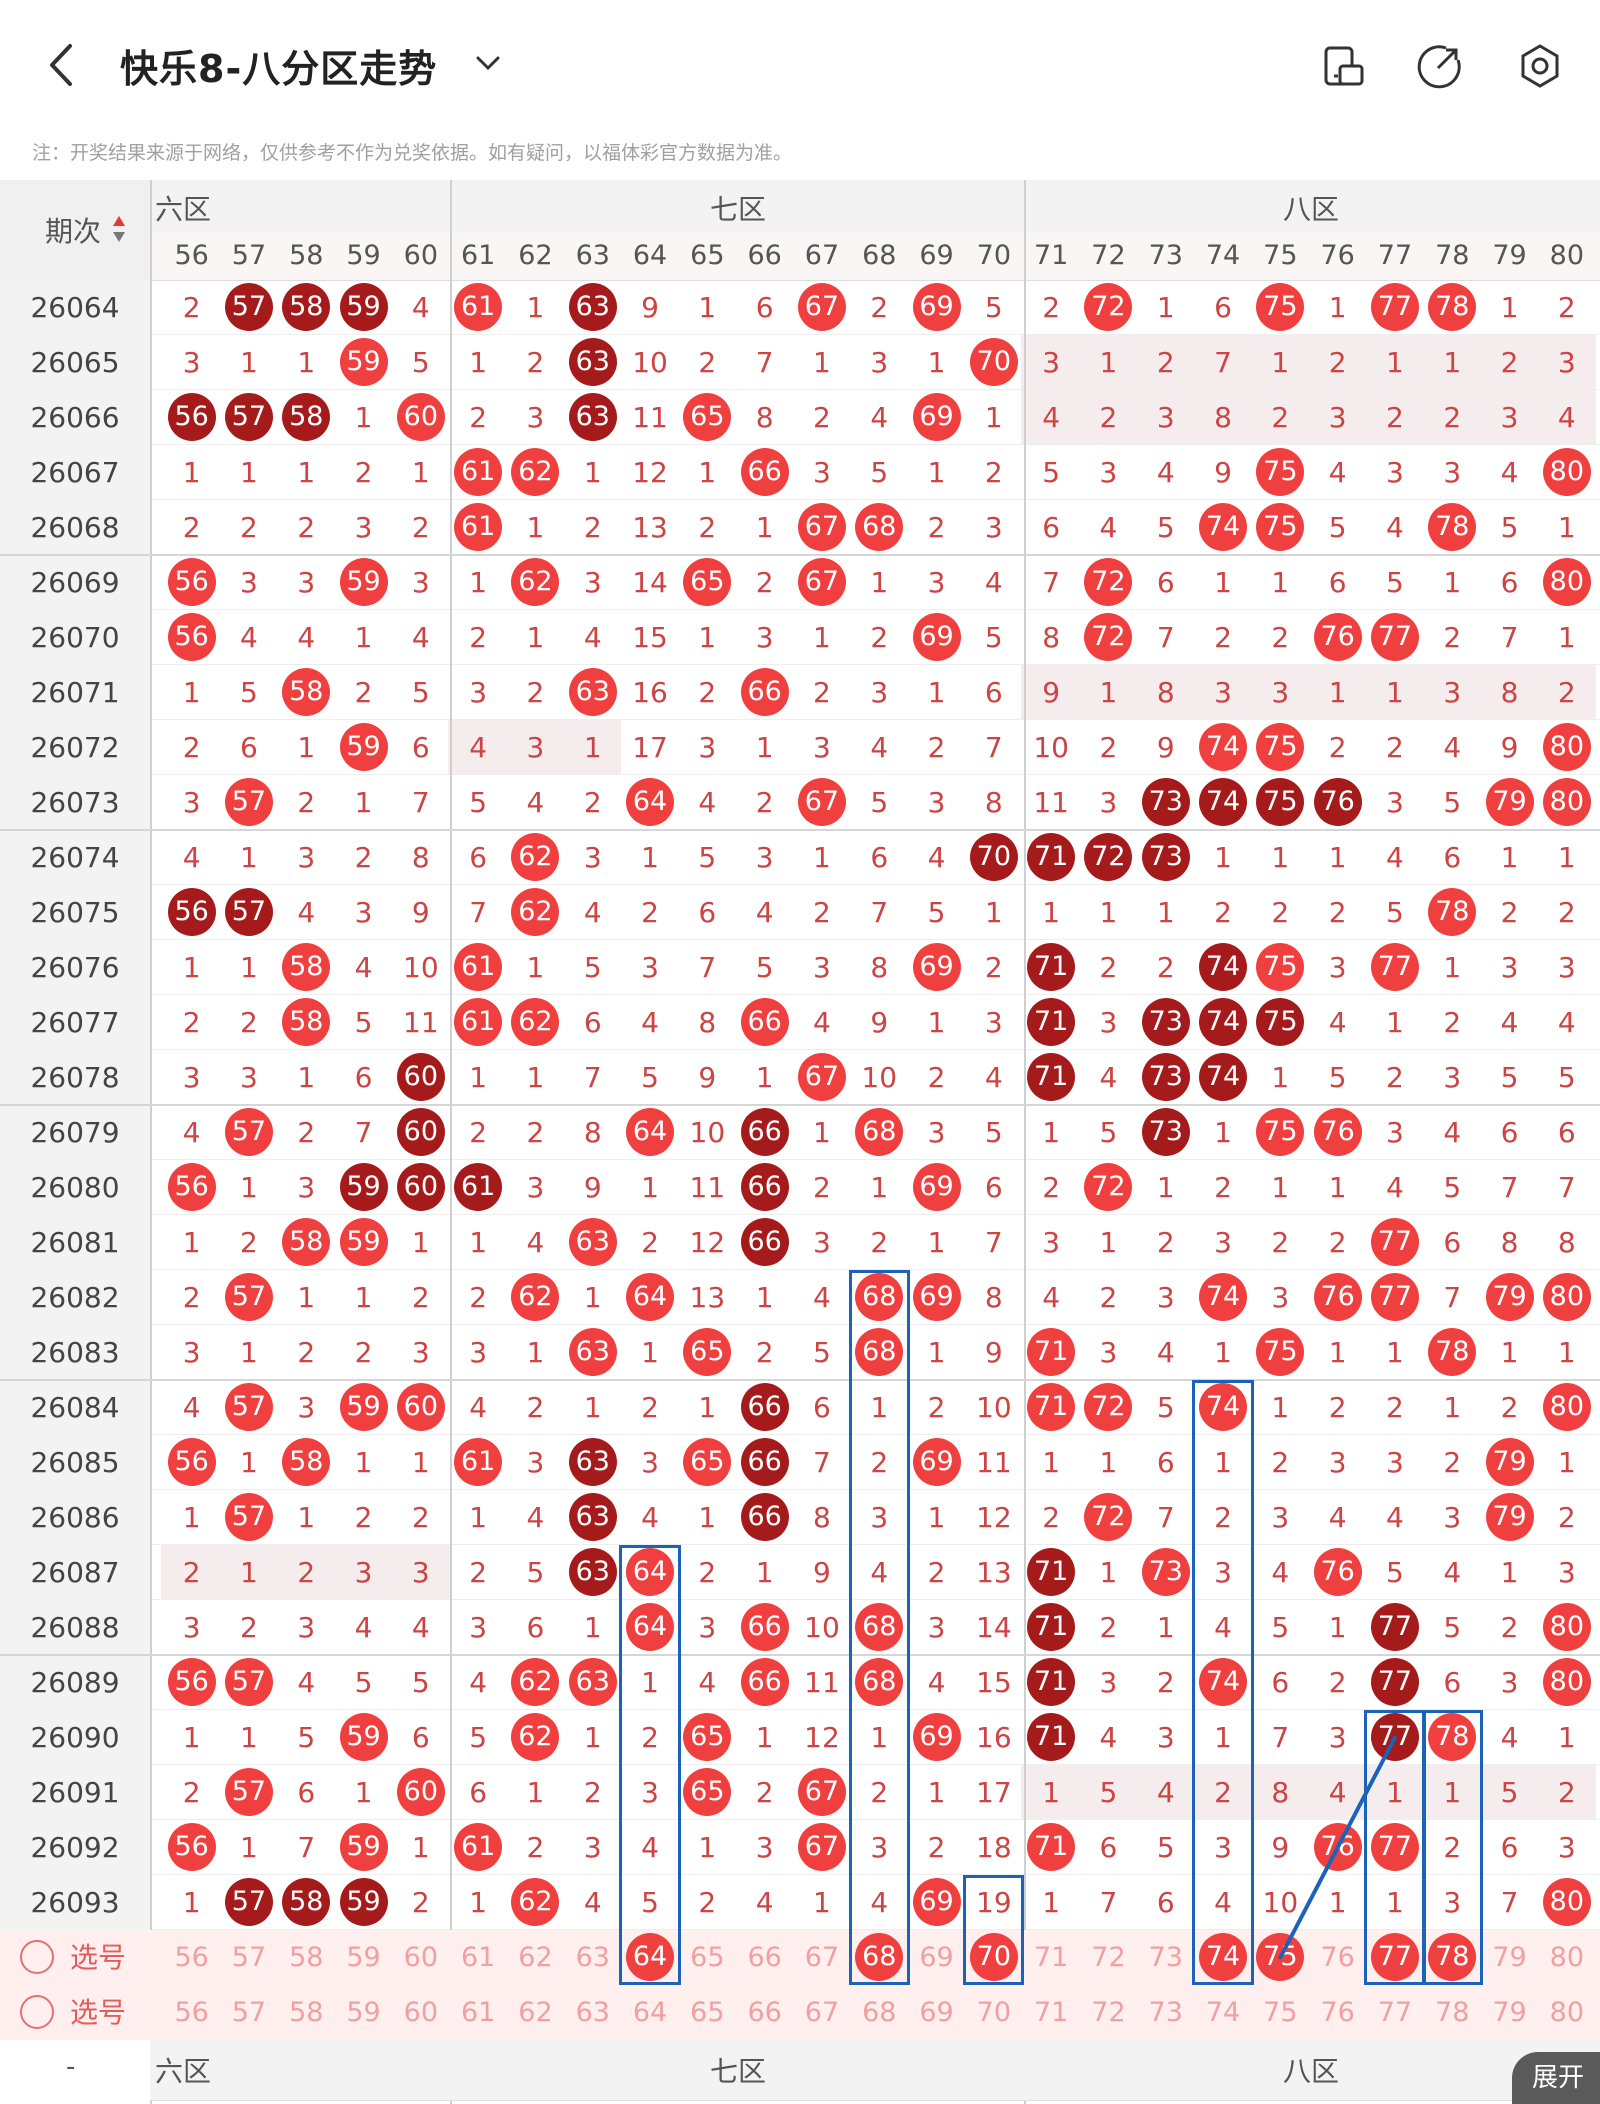  What do you see at coordinates (879, 2012) in the screenshot?
I see `select-number: 68` at bounding box center [879, 2012].